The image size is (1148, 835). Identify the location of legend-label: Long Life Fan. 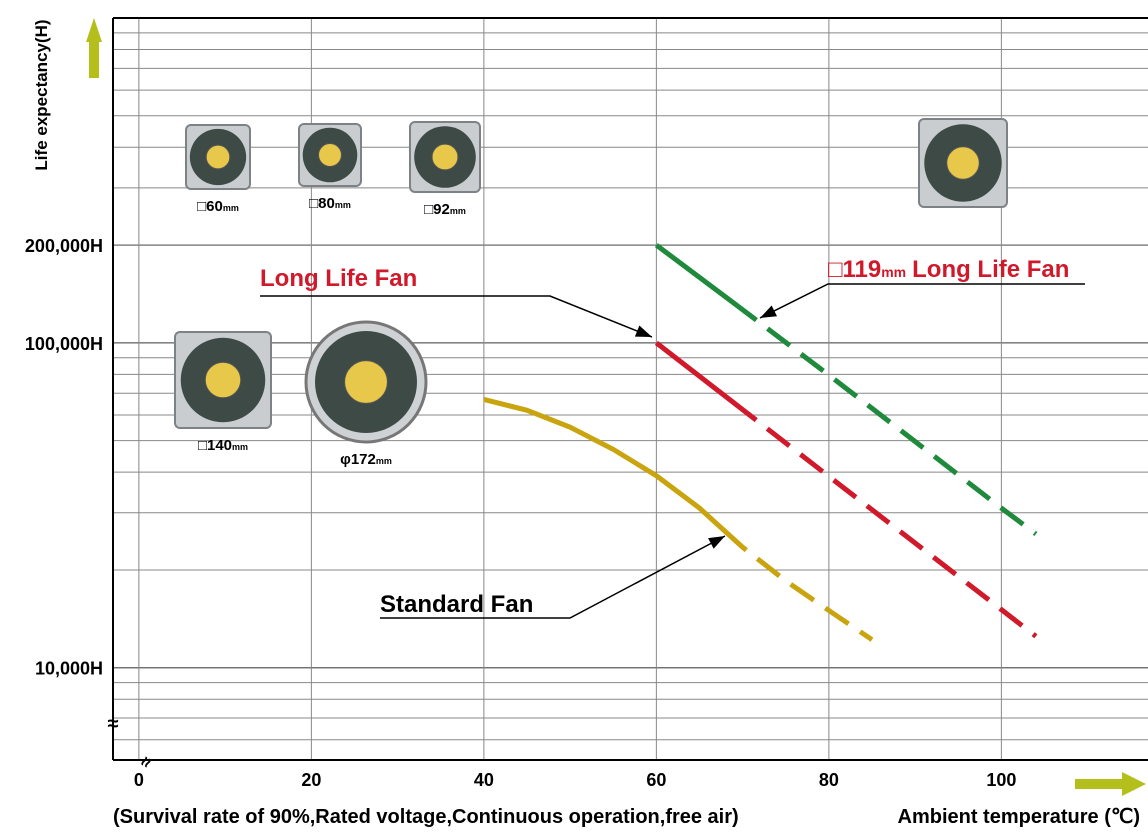
(338, 278).